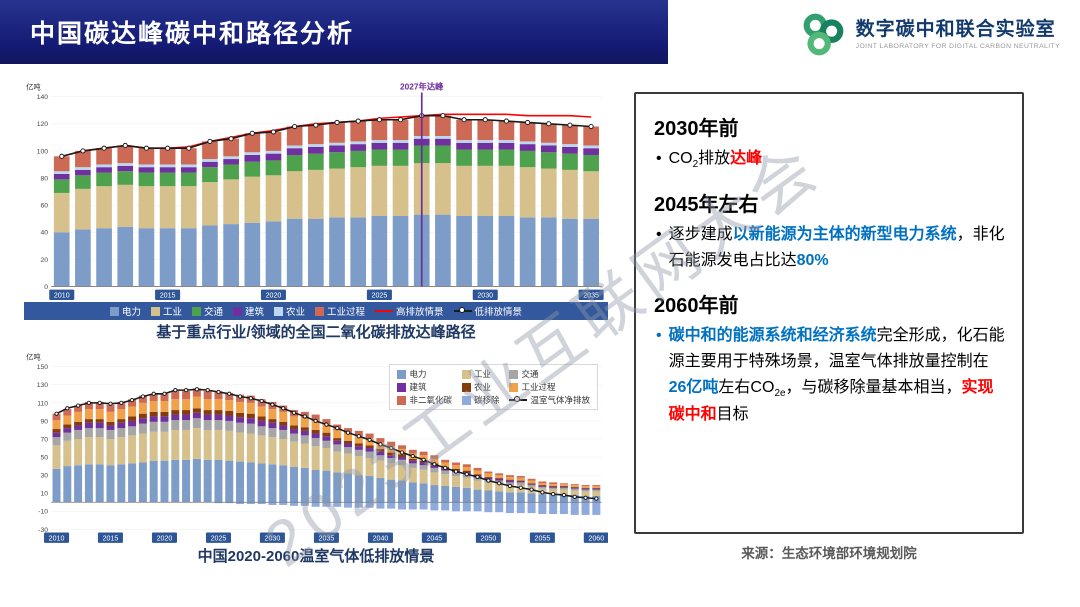 The image size is (1080, 607). I want to click on svg-text: 40, so click(44, 233).